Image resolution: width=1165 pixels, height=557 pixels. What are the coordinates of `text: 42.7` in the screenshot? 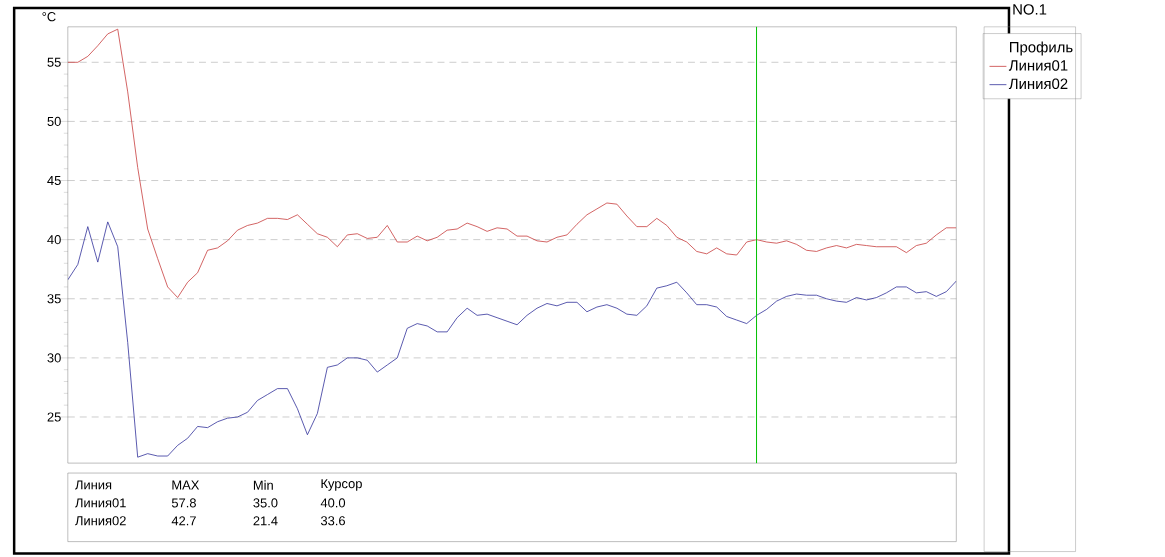 It's located at (183, 521).